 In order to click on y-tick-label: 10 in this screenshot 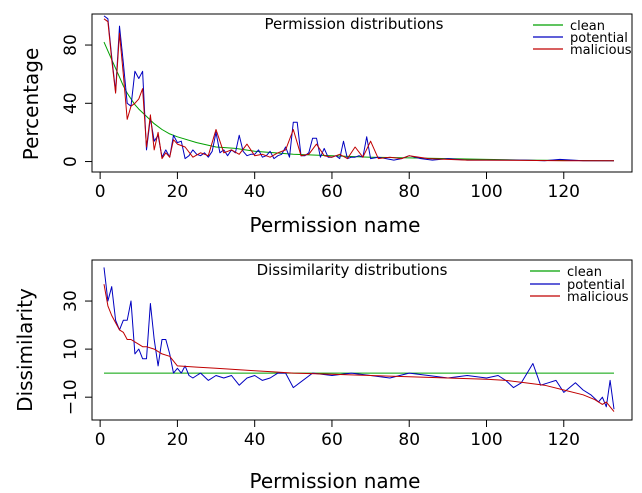, I will do `click(71, 349)`.